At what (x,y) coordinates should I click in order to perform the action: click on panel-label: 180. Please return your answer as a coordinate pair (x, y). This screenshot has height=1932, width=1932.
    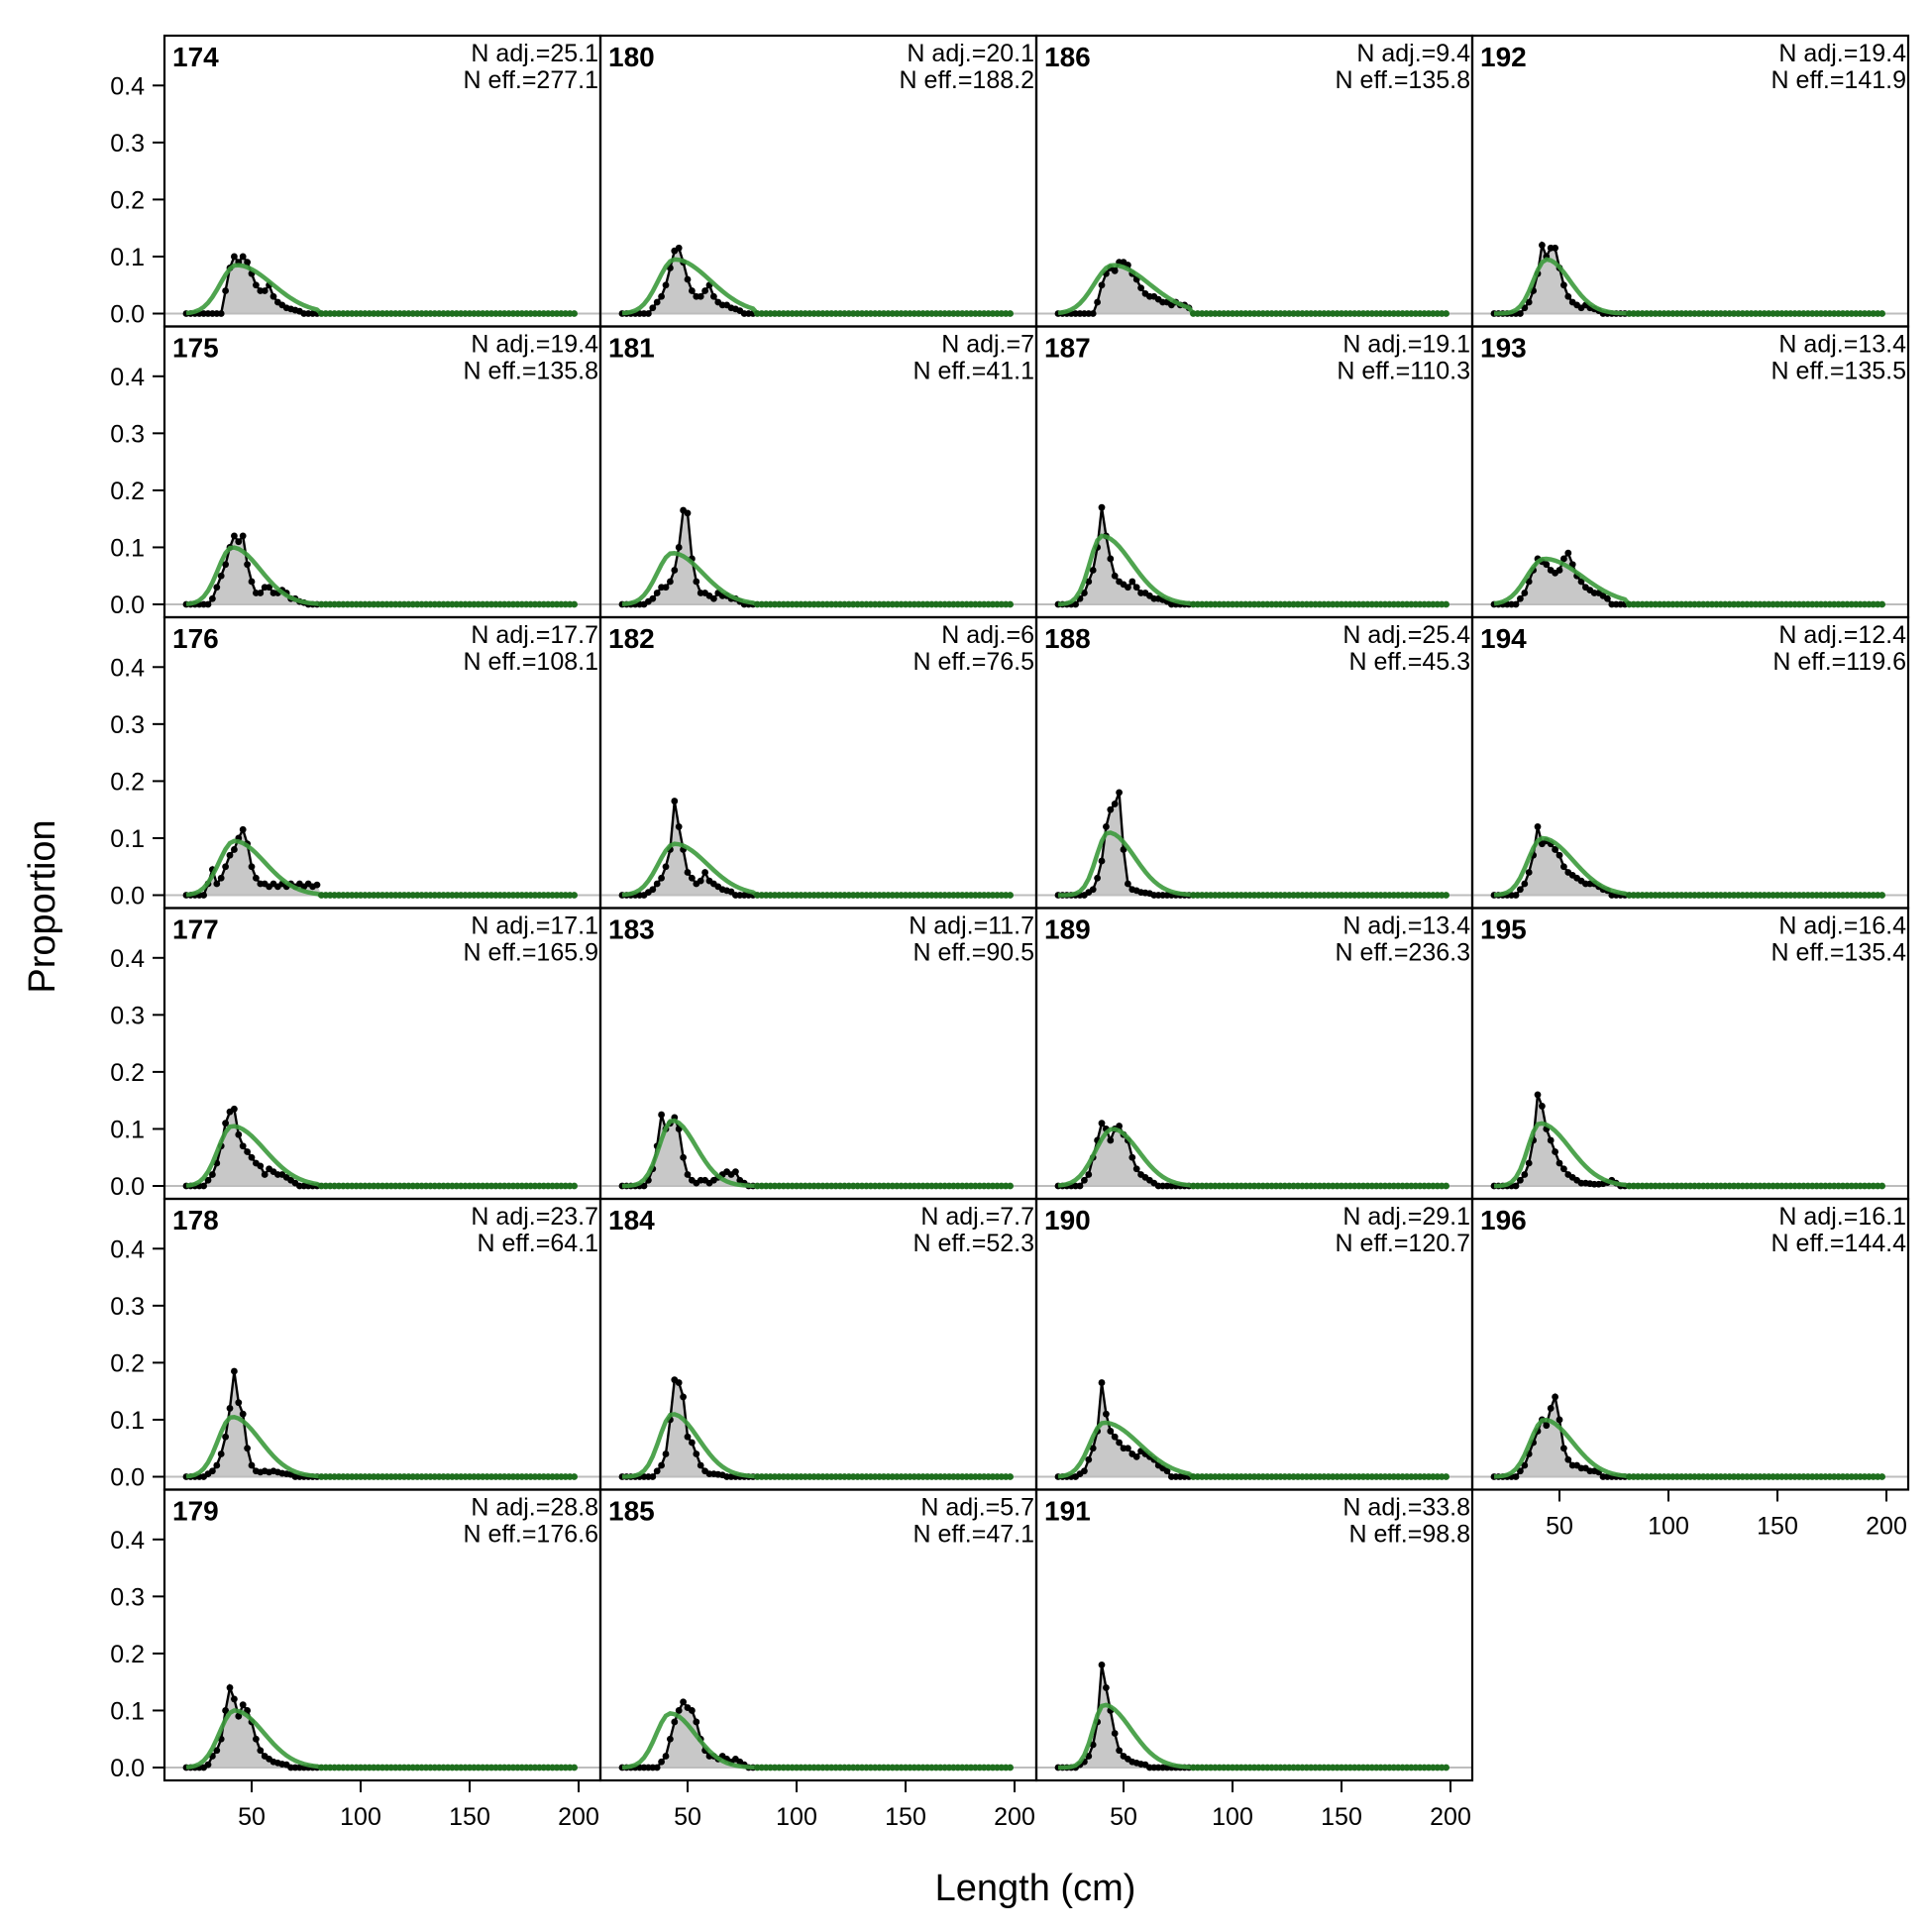
    Looking at the image, I should click on (631, 57).